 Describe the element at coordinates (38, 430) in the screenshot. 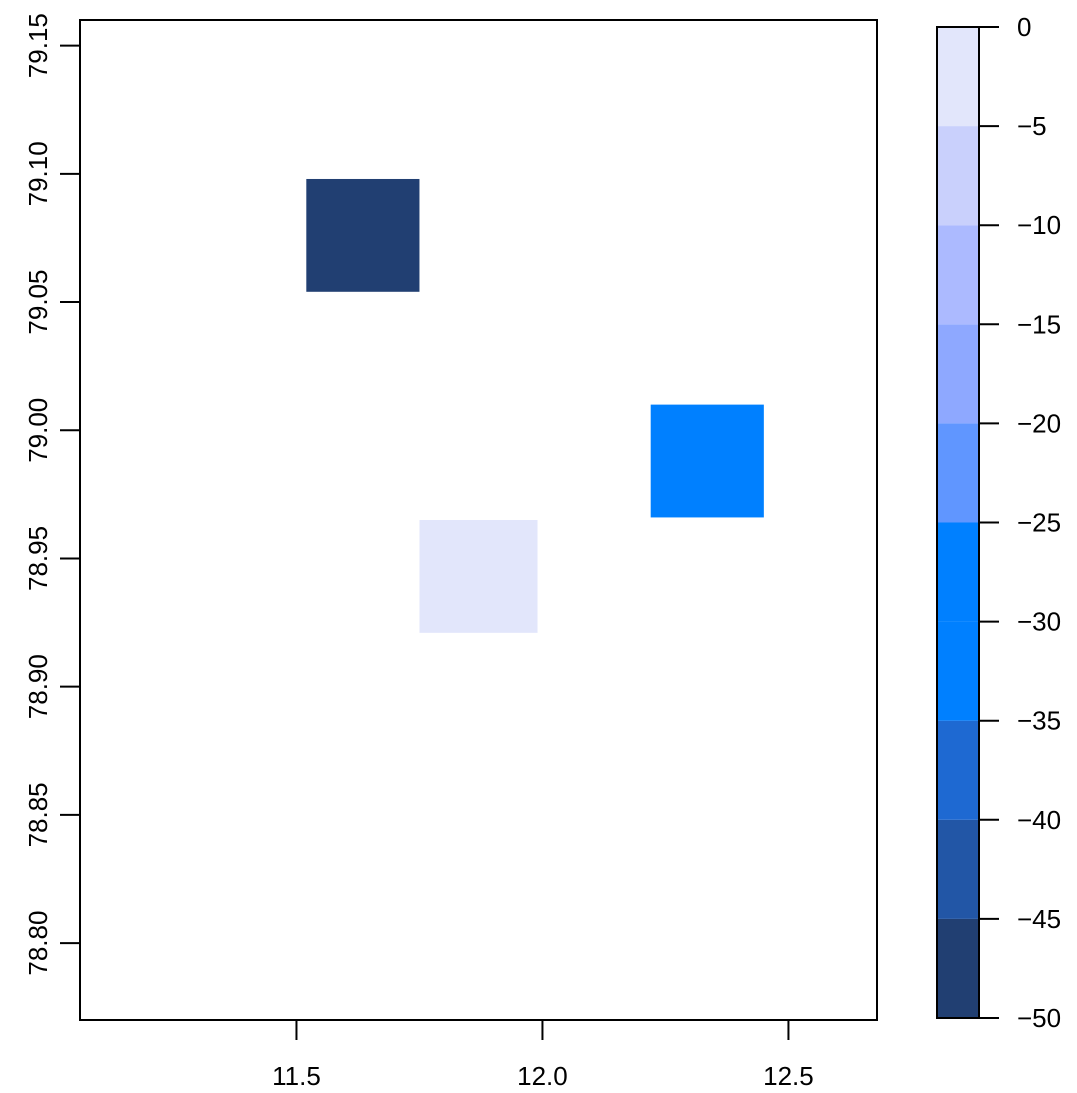

I see `y-tick-label: 79.00` at that location.